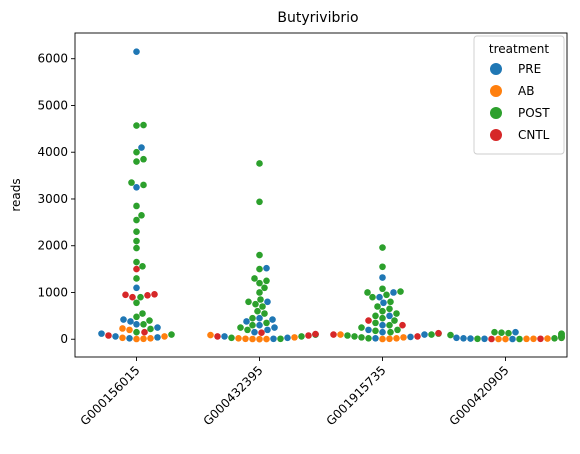 The image size is (580, 454). I want to click on y-axis: 0 1000 2000 3000 4000 5000 6000, so click(56, 199).